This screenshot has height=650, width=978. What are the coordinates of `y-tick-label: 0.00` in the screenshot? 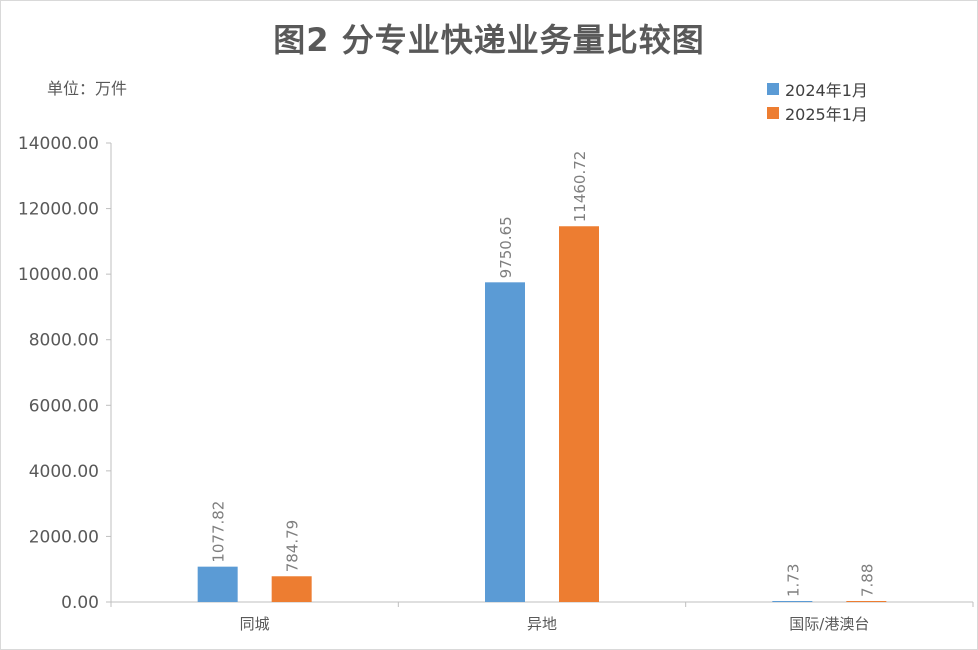 It's located at (80, 603).